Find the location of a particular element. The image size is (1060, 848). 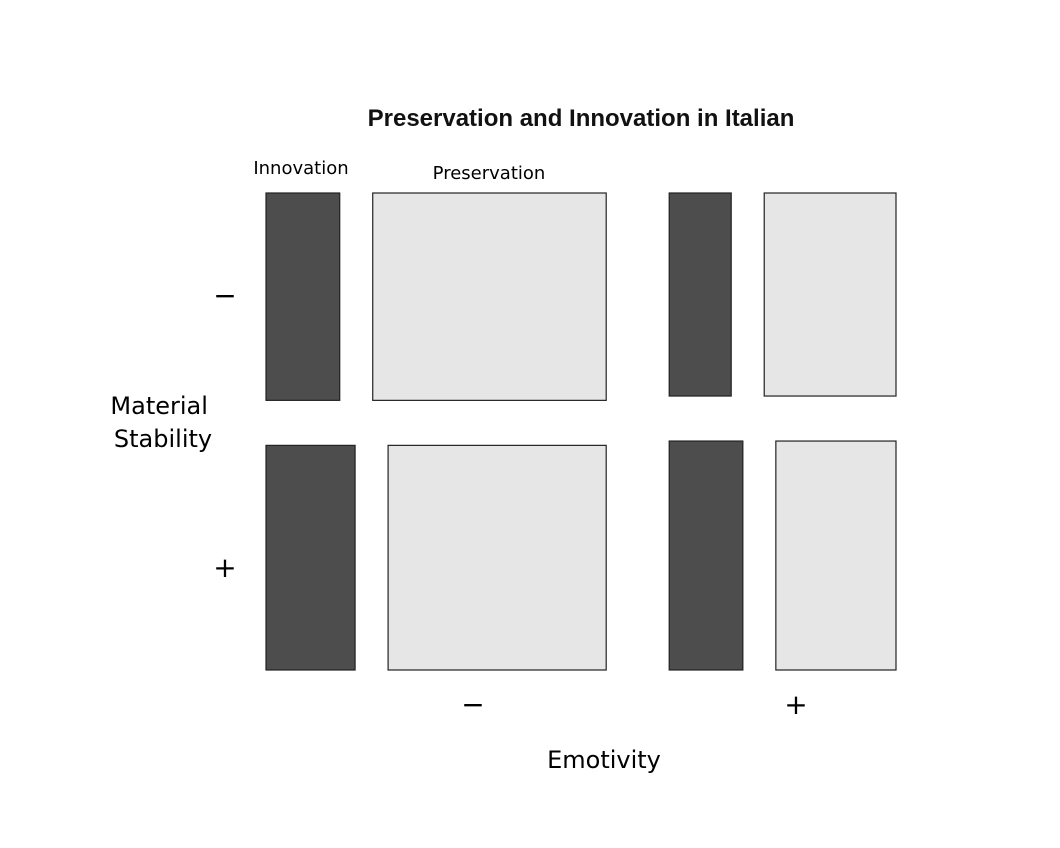

chart-title: Preservation and Innovation in Italian is located at coordinates (581, 118).